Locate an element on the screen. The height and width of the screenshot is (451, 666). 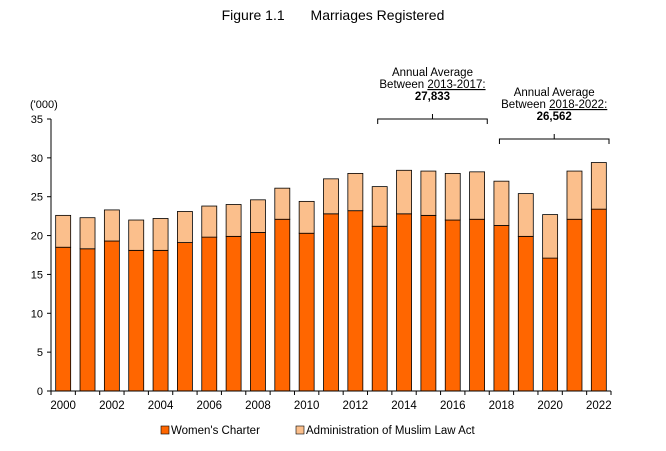
x-tick-label: 2018 is located at coordinates (502, 406).